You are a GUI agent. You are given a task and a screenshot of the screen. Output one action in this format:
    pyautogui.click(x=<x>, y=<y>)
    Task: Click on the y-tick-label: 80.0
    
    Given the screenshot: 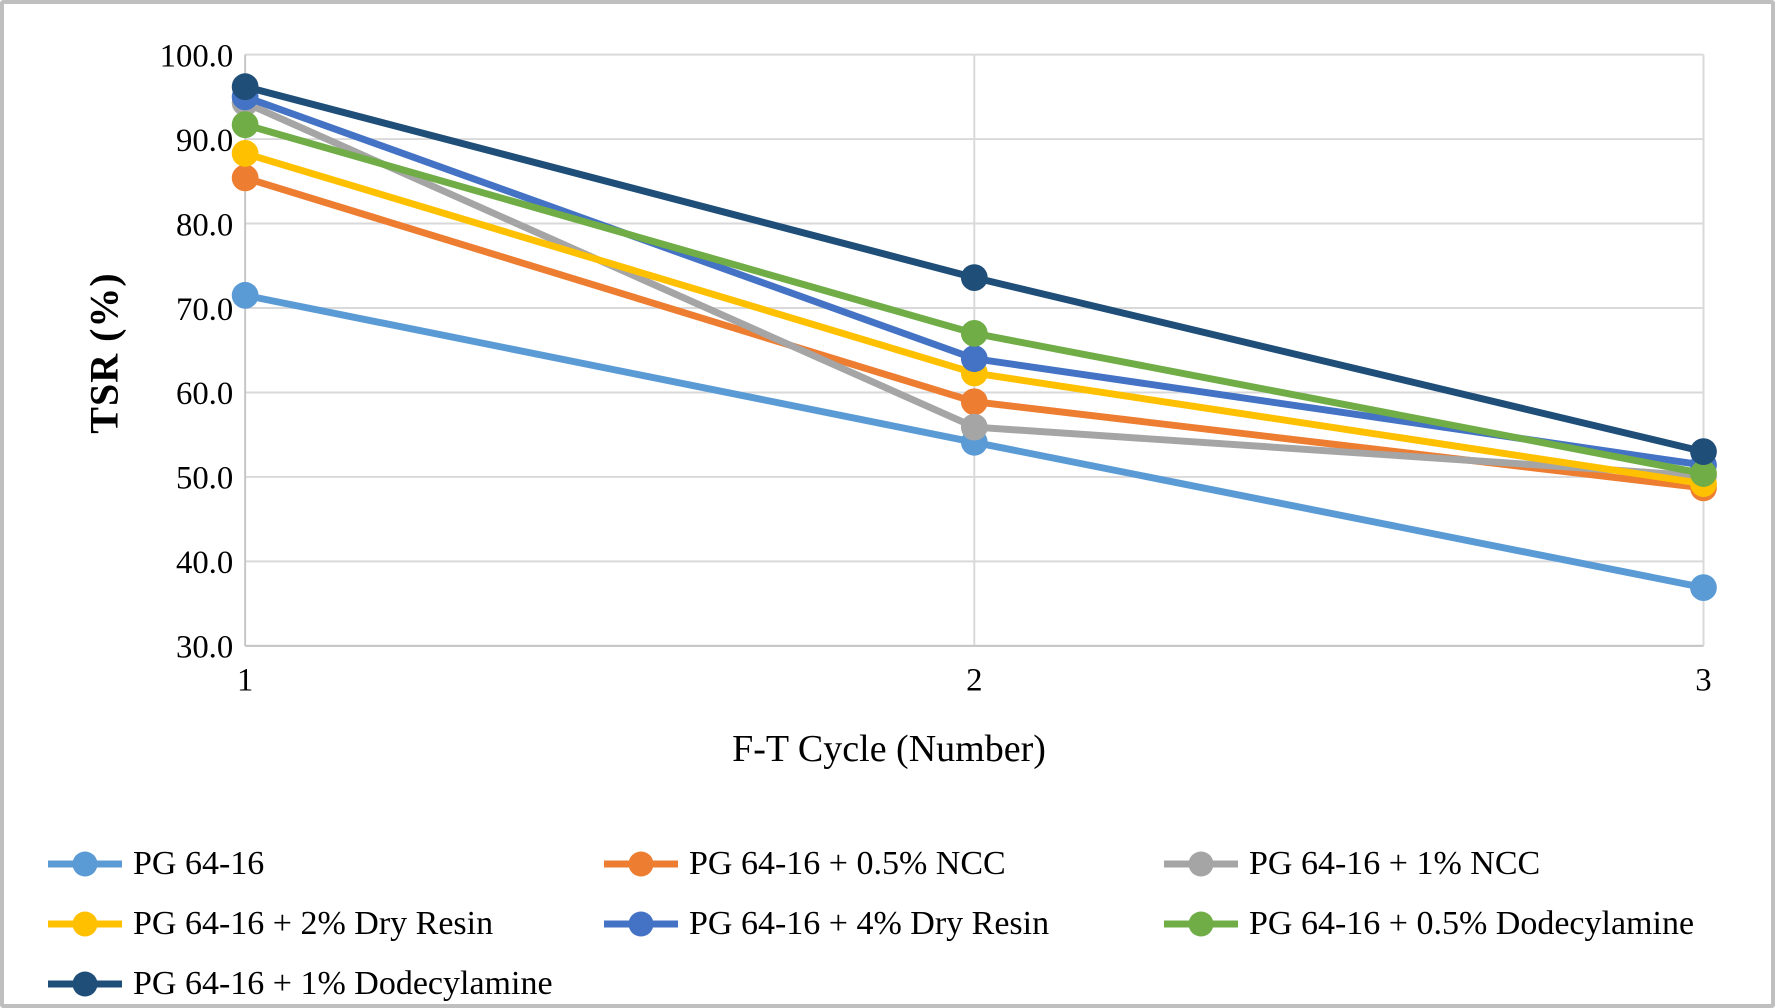 What is the action you would take?
    pyautogui.click(x=204, y=225)
    